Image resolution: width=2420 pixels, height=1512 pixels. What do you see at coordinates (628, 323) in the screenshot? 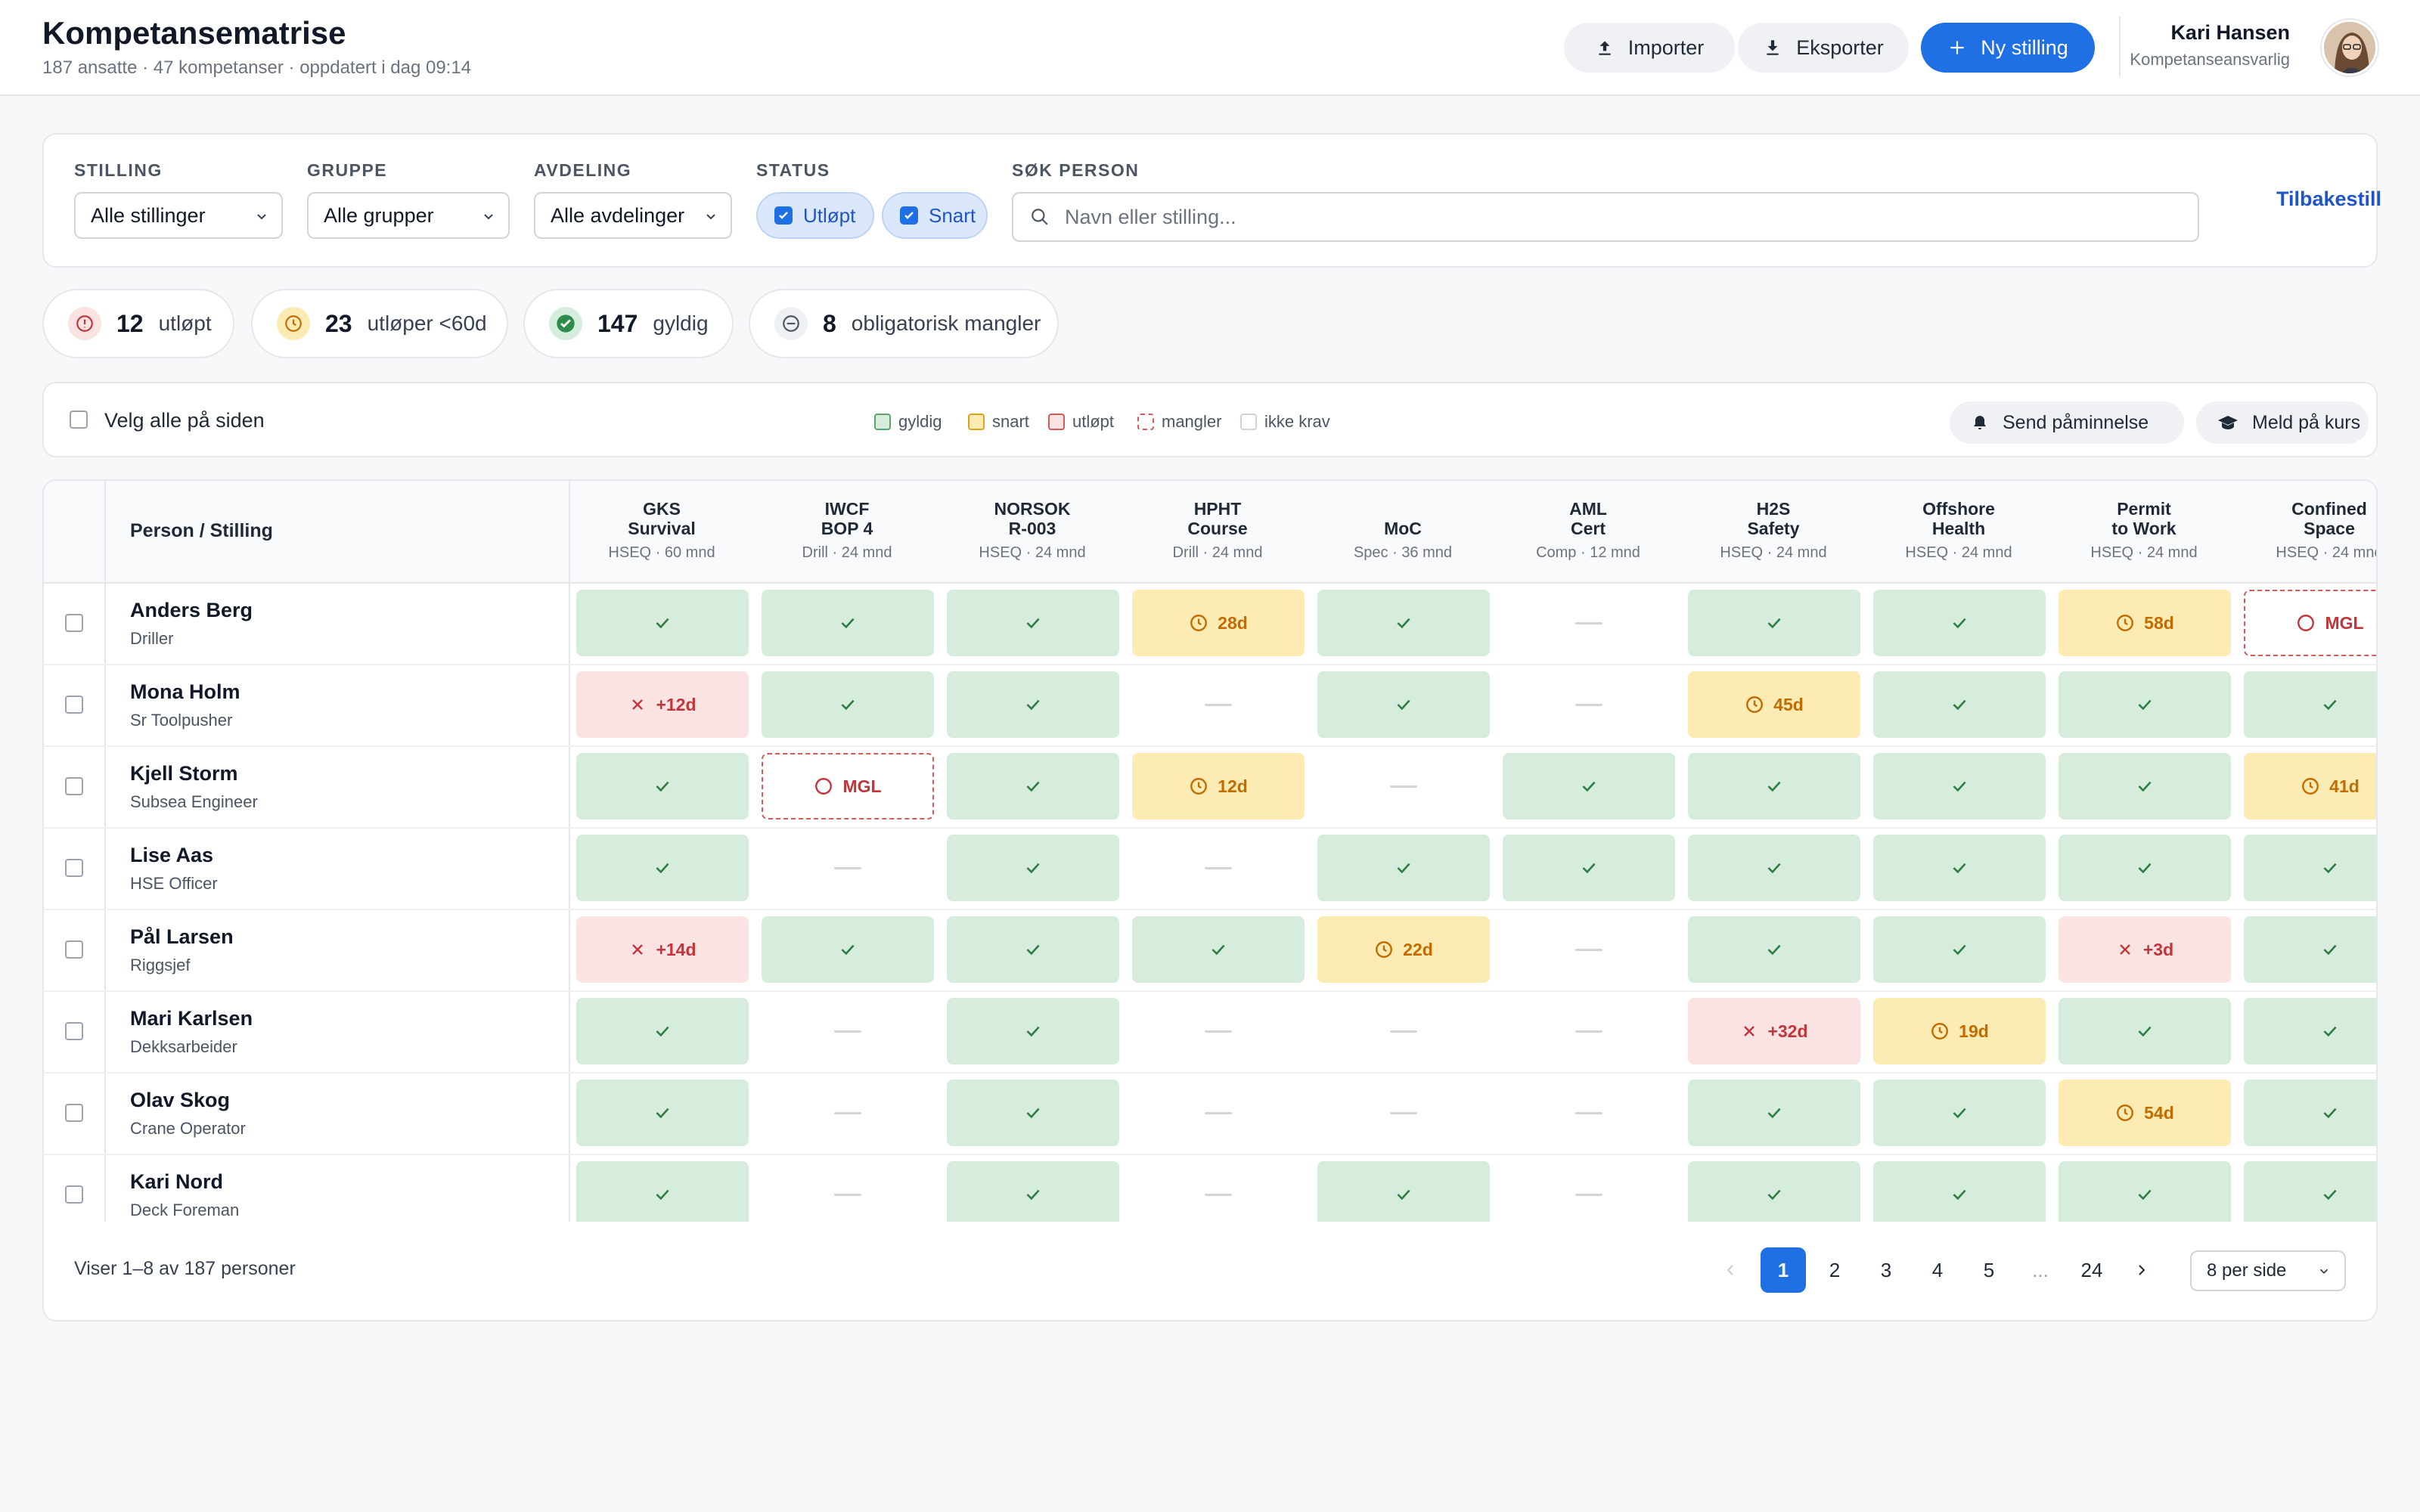
I see `summary-valid: 147 gyldig` at bounding box center [628, 323].